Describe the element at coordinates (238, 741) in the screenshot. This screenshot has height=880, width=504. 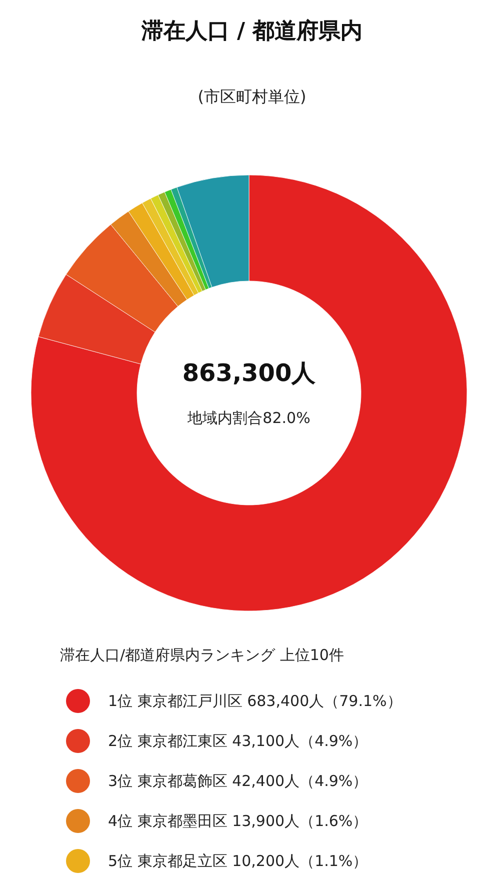
I see `legend-label: 2位 東京都江東区 43,100人（4.9%）` at that location.